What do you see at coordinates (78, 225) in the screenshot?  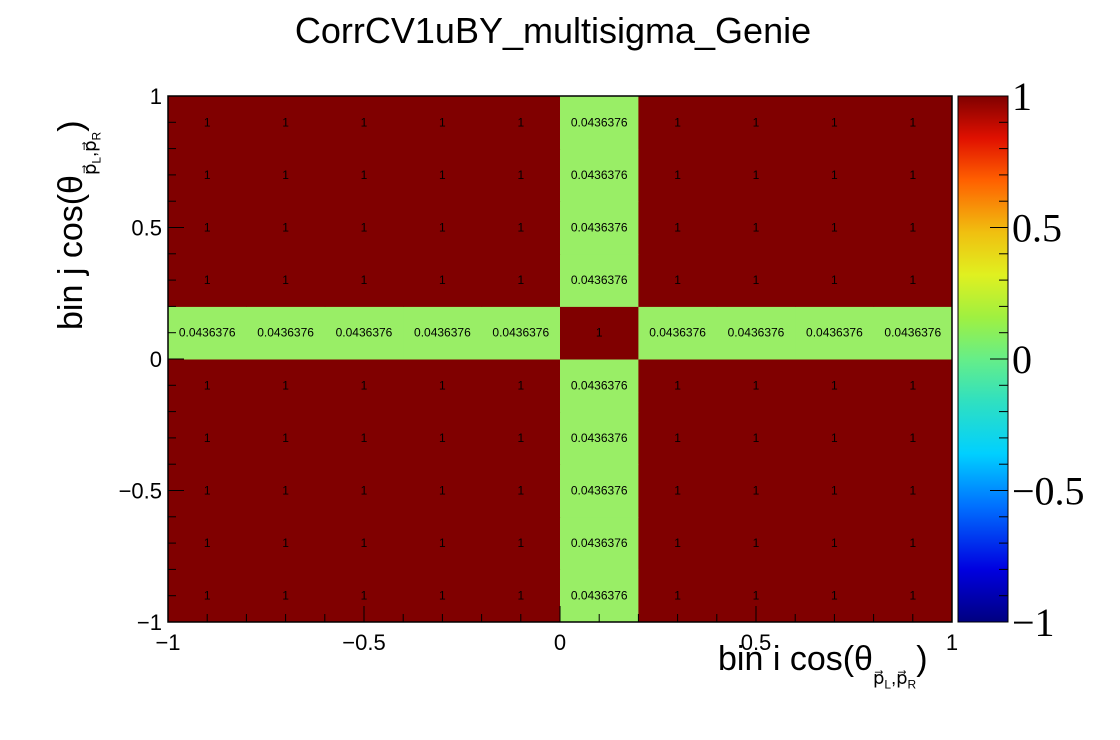 I see `y-axis-label: bin j cos(θp⃗L,p⃗R)` at bounding box center [78, 225].